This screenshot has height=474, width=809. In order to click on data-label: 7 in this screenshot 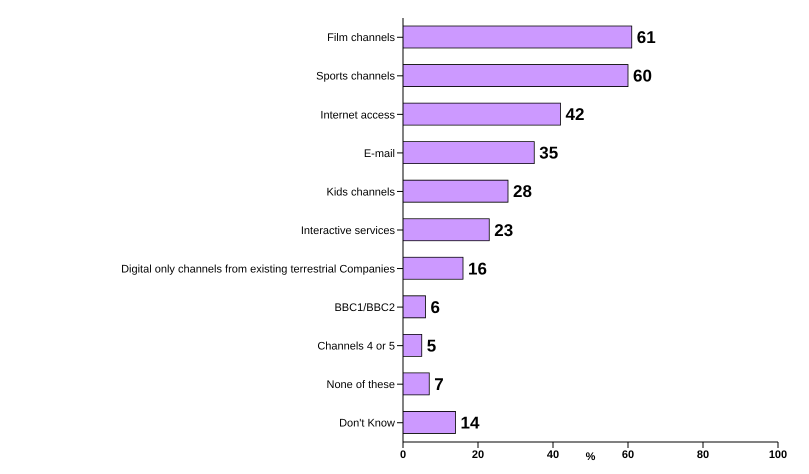, I will do `click(439, 384)`.